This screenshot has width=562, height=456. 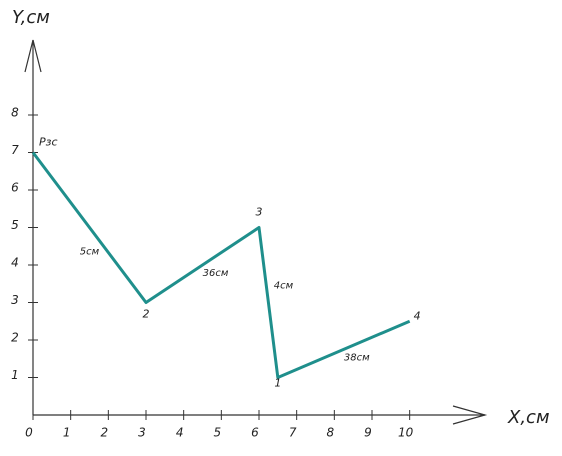 What do you see at coordinates (15, 188) in the screenshot?
I see `y-tick-label: 6` at bounding box center [15, 188].